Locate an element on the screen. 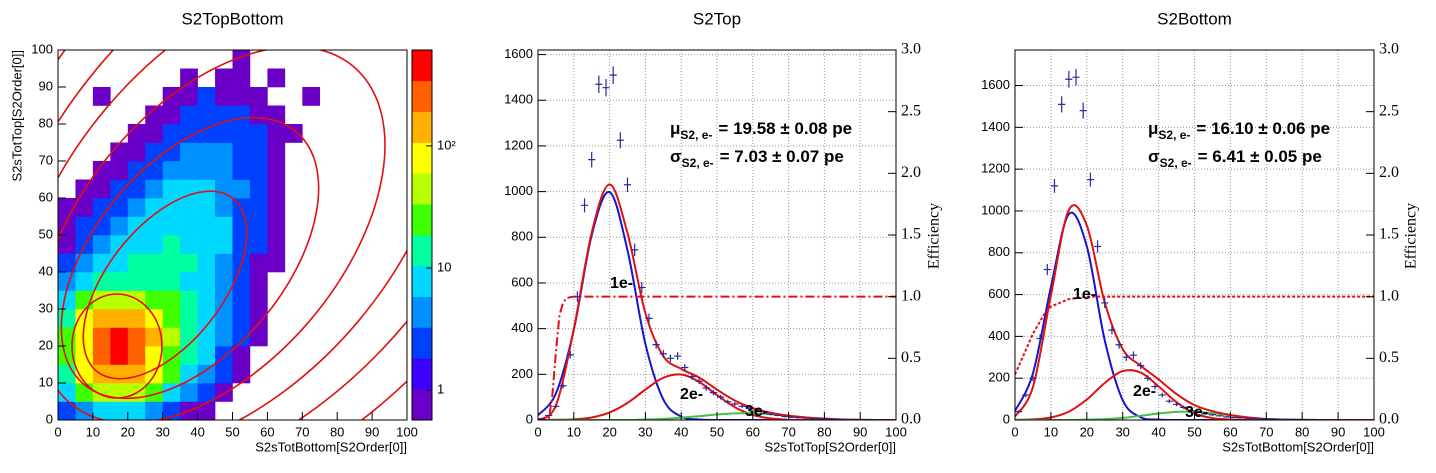 This screenshot has height=473, width=1436. y-tick-label: 1600 is located at coordinates (518, 53).